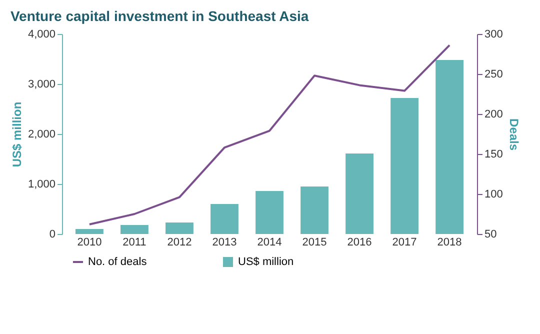 This screenshot has height=334, width=540. I want to click on y-tick-label: 4,000, so click(42, 34).